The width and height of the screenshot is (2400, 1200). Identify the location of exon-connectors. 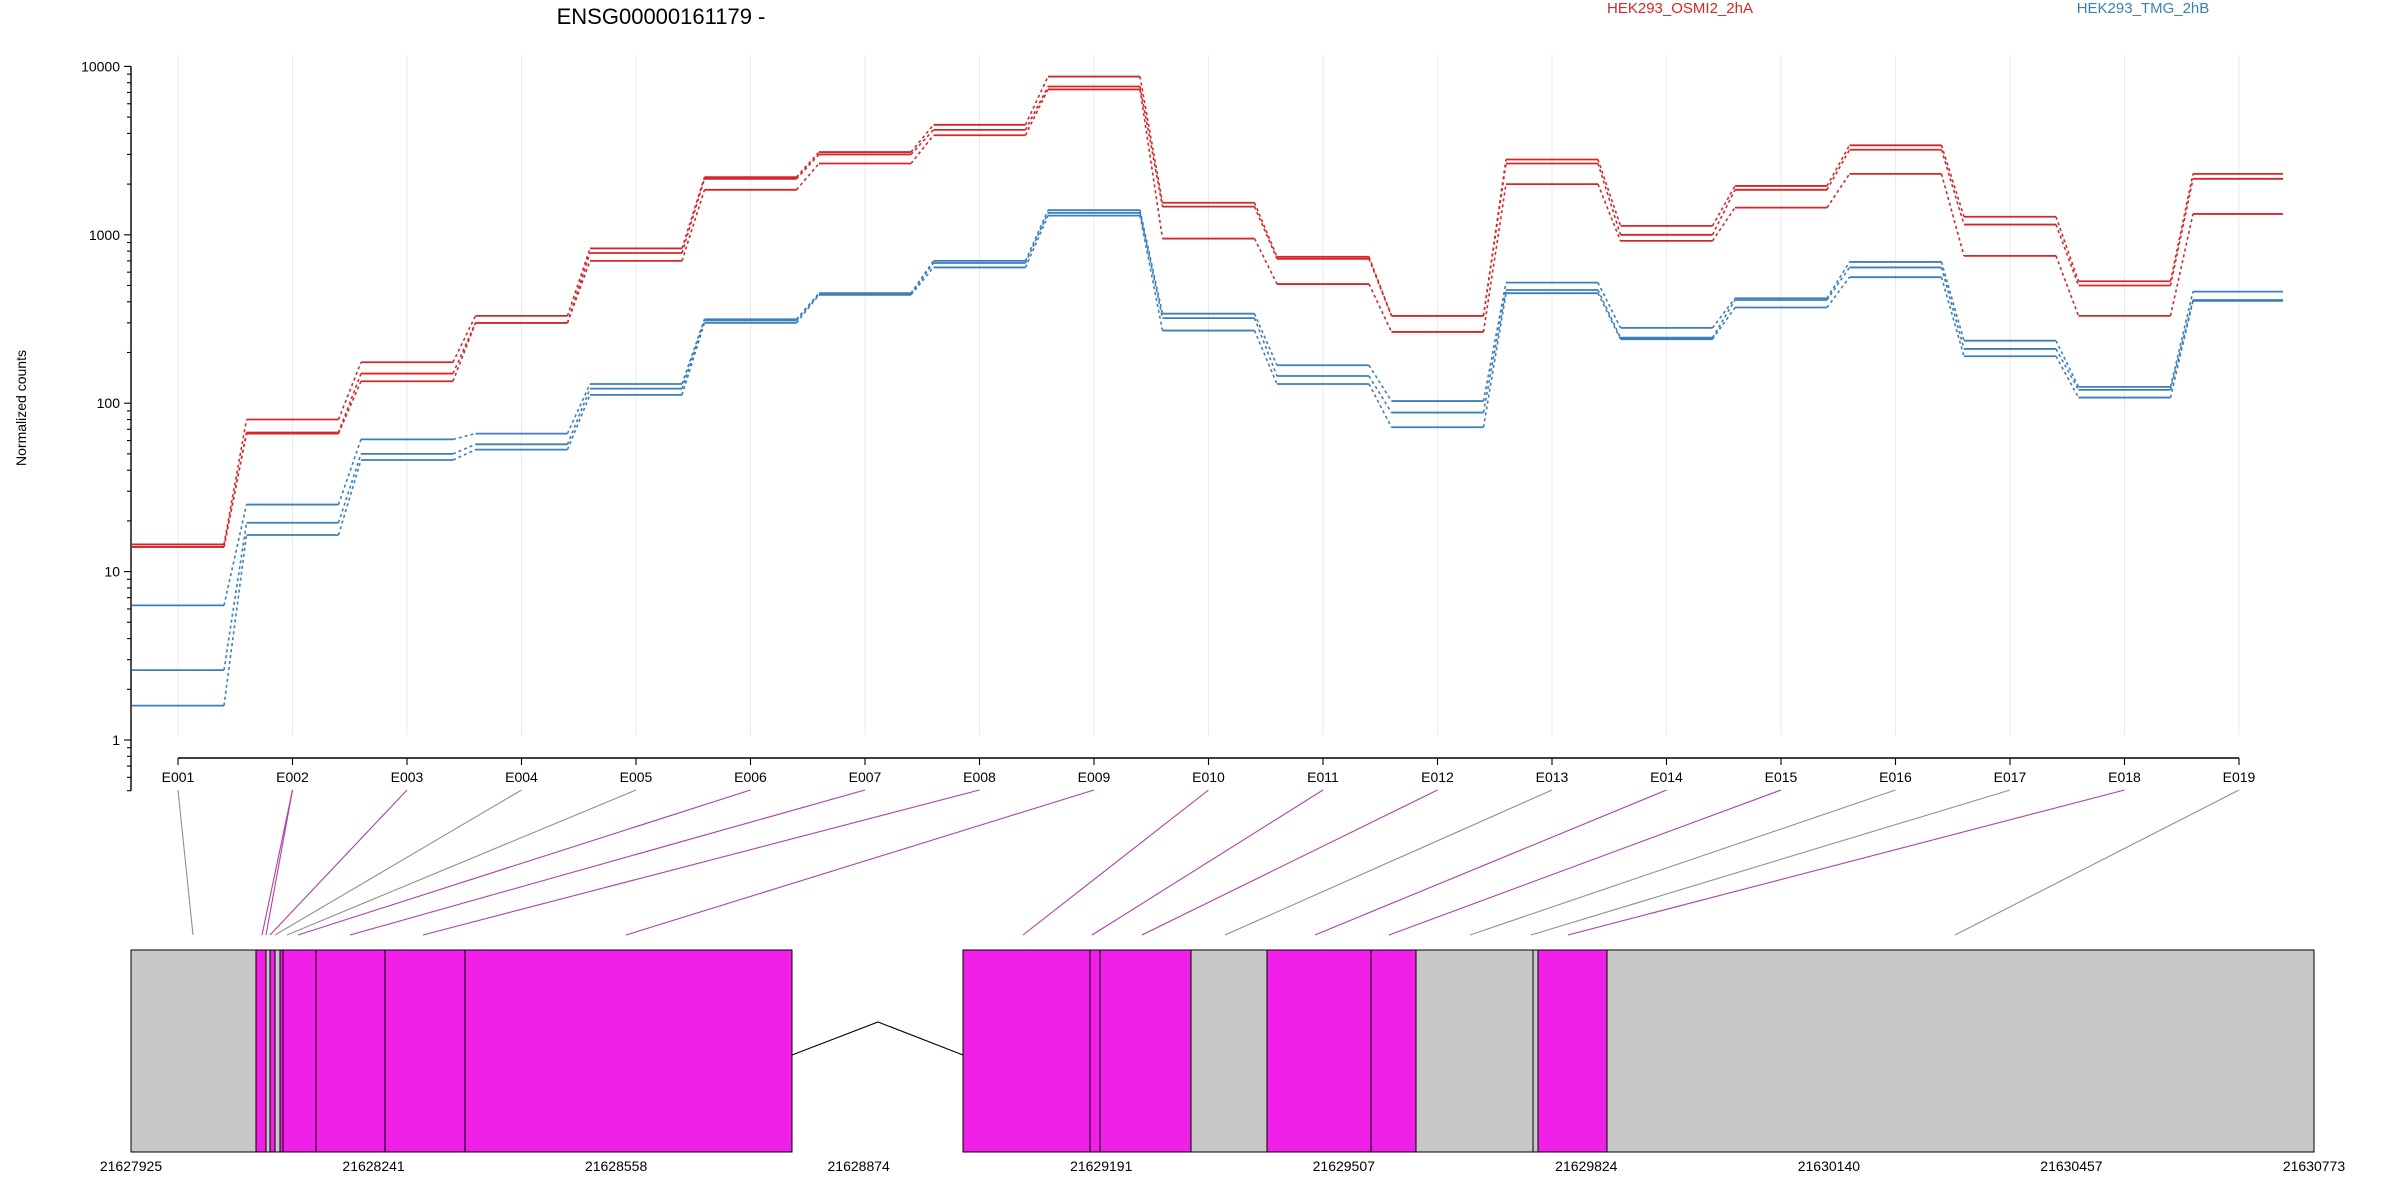
(1208, 862).